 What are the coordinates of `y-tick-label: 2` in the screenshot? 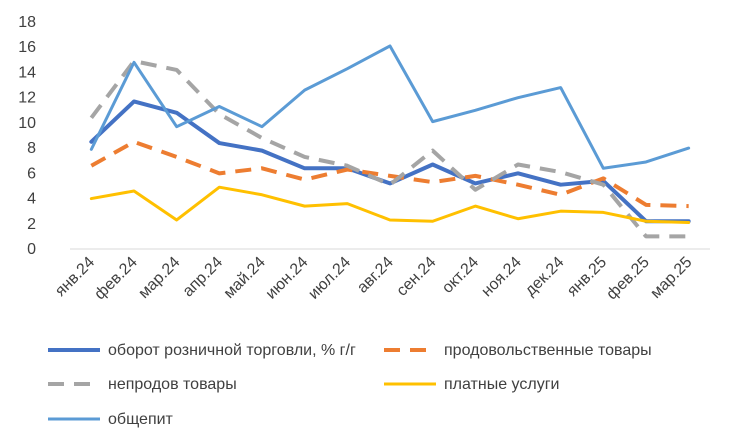 It's located at (31, 224).